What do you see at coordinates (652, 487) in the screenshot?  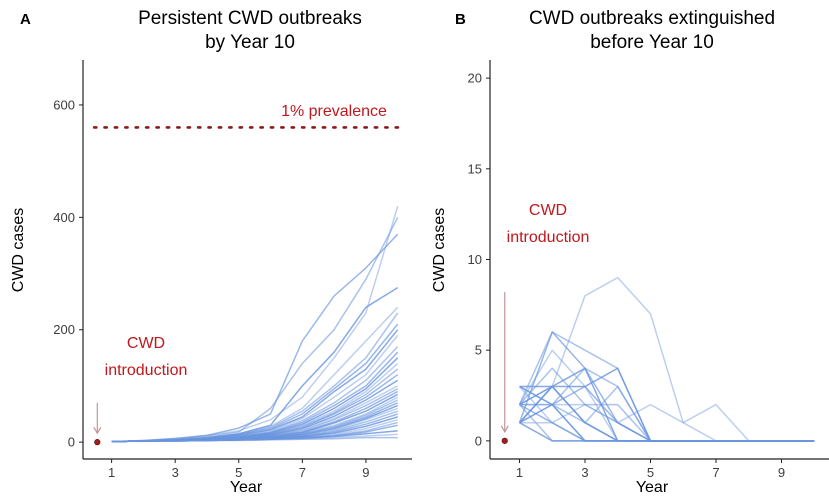 I see `panel-b-x-axis-title: Year` at bounding box center [652, 487].